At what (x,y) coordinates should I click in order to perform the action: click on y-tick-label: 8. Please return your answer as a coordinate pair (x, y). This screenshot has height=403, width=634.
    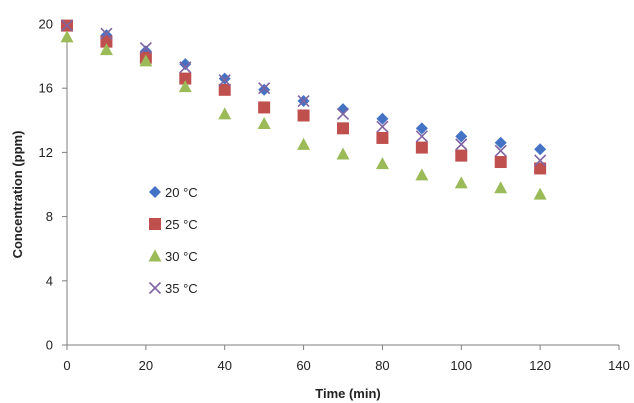
    Looking at the image, I should click on (49, 216).